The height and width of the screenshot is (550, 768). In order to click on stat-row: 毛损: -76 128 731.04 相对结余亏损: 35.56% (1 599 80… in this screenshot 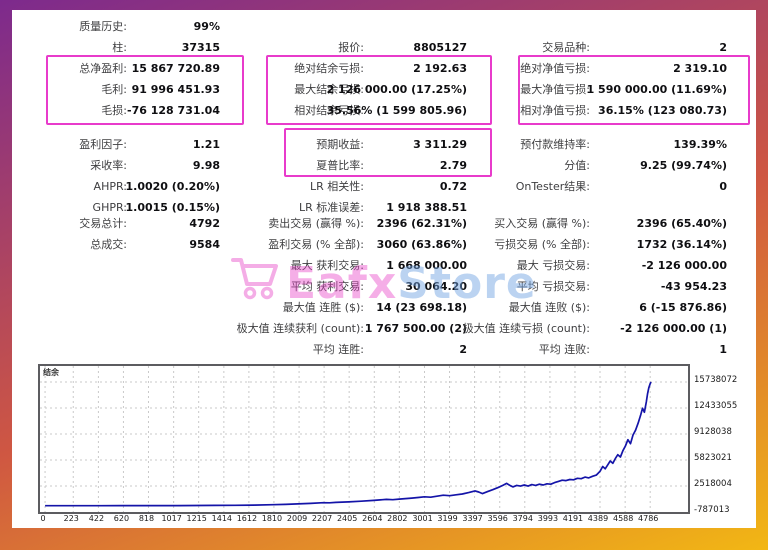, I will do `click(384, 110)`.